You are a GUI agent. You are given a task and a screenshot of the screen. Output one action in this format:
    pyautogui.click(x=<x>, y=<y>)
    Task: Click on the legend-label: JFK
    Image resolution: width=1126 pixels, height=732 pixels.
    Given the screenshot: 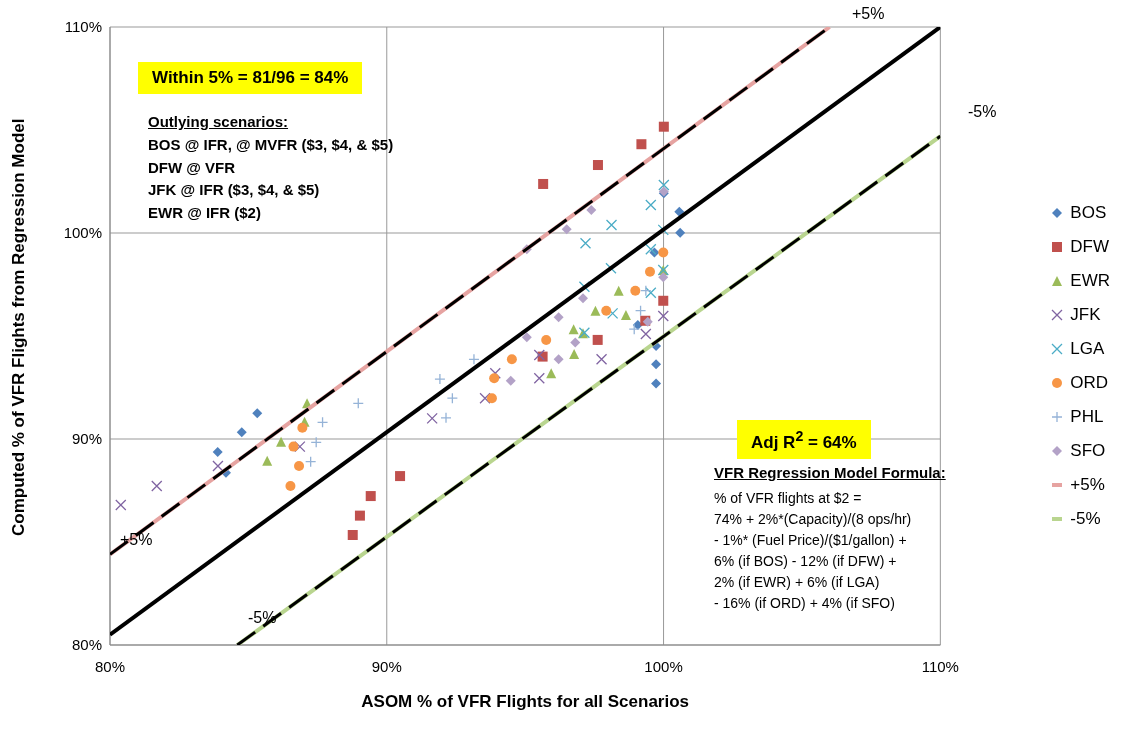 What is the action you would take?
    pyautogui.click(x=1085, y=314)
    